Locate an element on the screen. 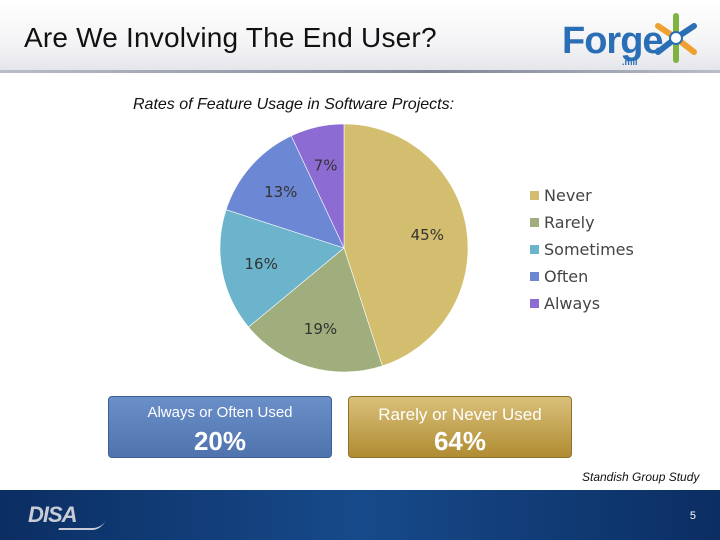 This screenshot has height=540, width=720. rarely-never-summary-box: Rarely or Never Used 64% is located at coordinates (460, 427).